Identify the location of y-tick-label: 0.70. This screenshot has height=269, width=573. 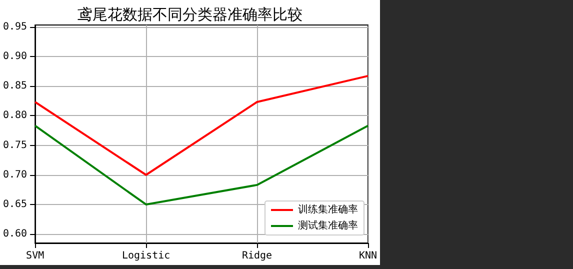
(15, 174).